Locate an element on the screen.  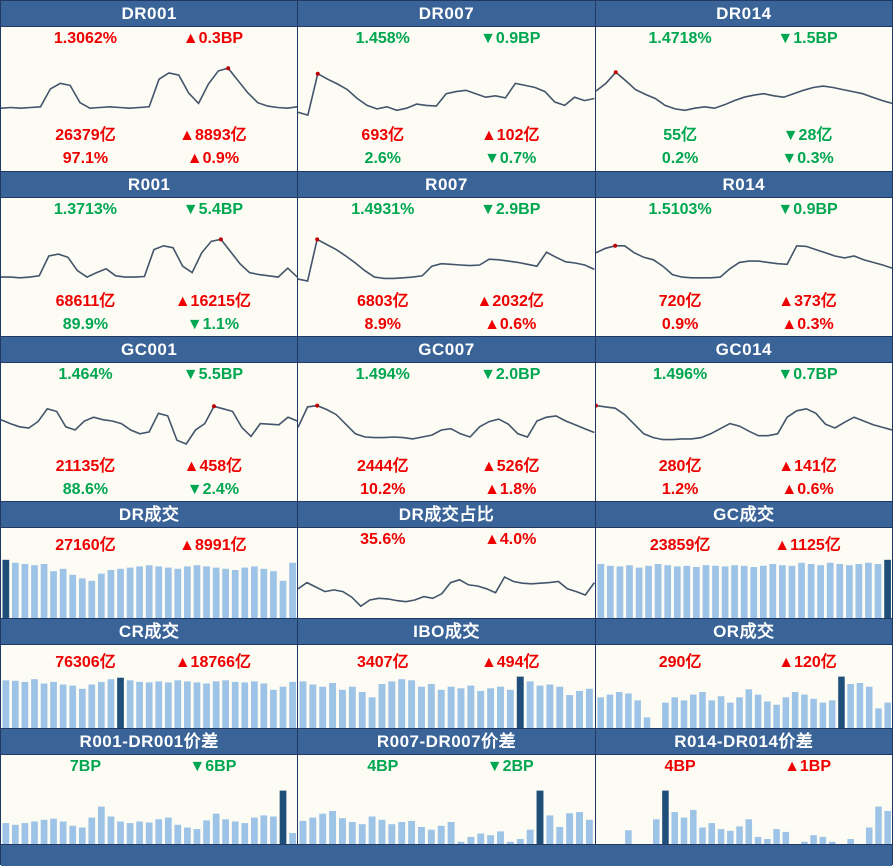
stat-change: ▲0.3% is located at coordinates (807, 324).